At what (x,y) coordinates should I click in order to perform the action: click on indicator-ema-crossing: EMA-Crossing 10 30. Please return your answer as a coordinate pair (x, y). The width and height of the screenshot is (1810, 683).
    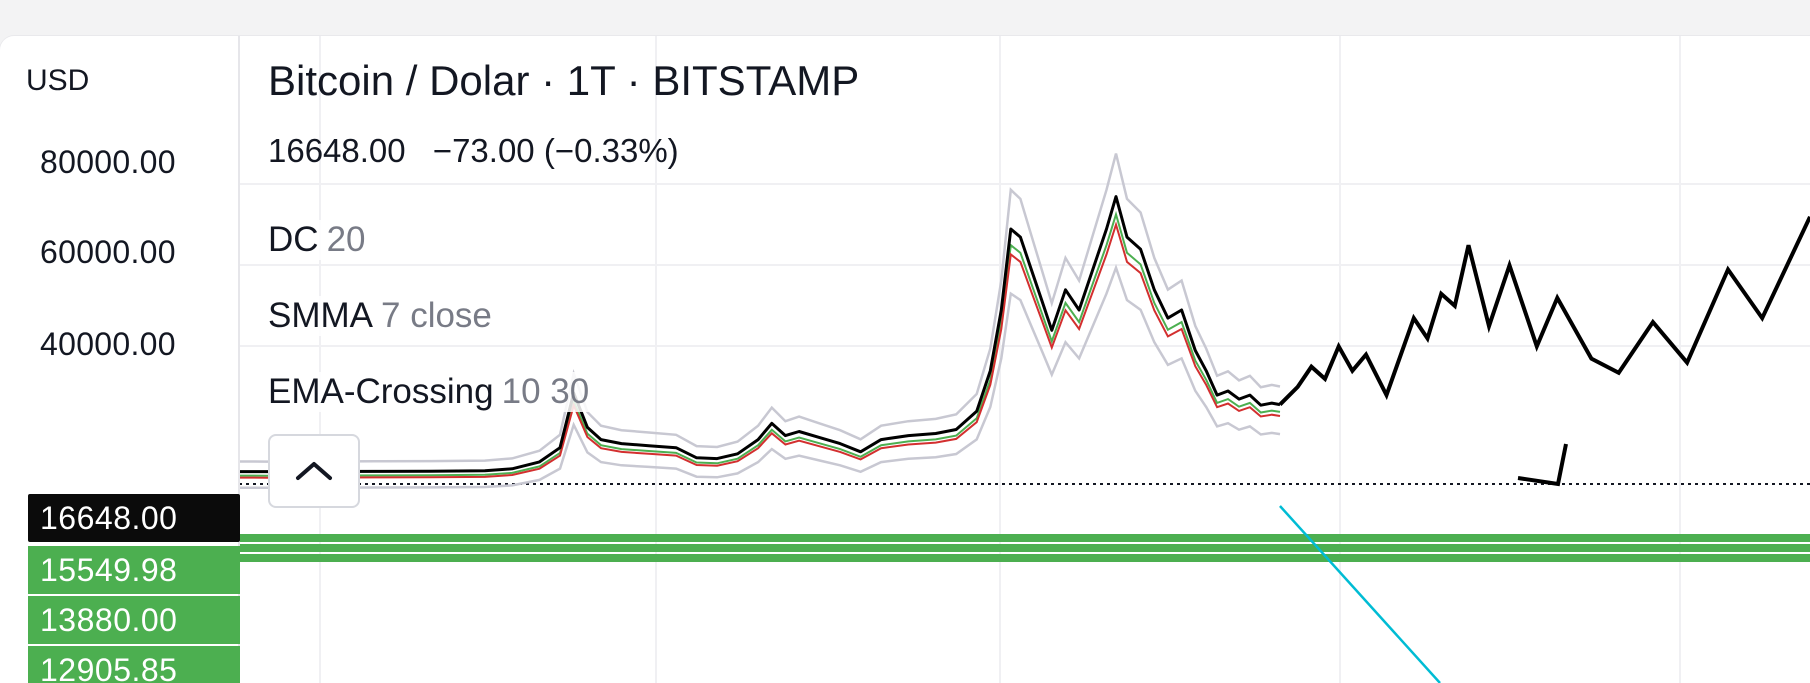
    Looking at the image, I should click on (429, 392).